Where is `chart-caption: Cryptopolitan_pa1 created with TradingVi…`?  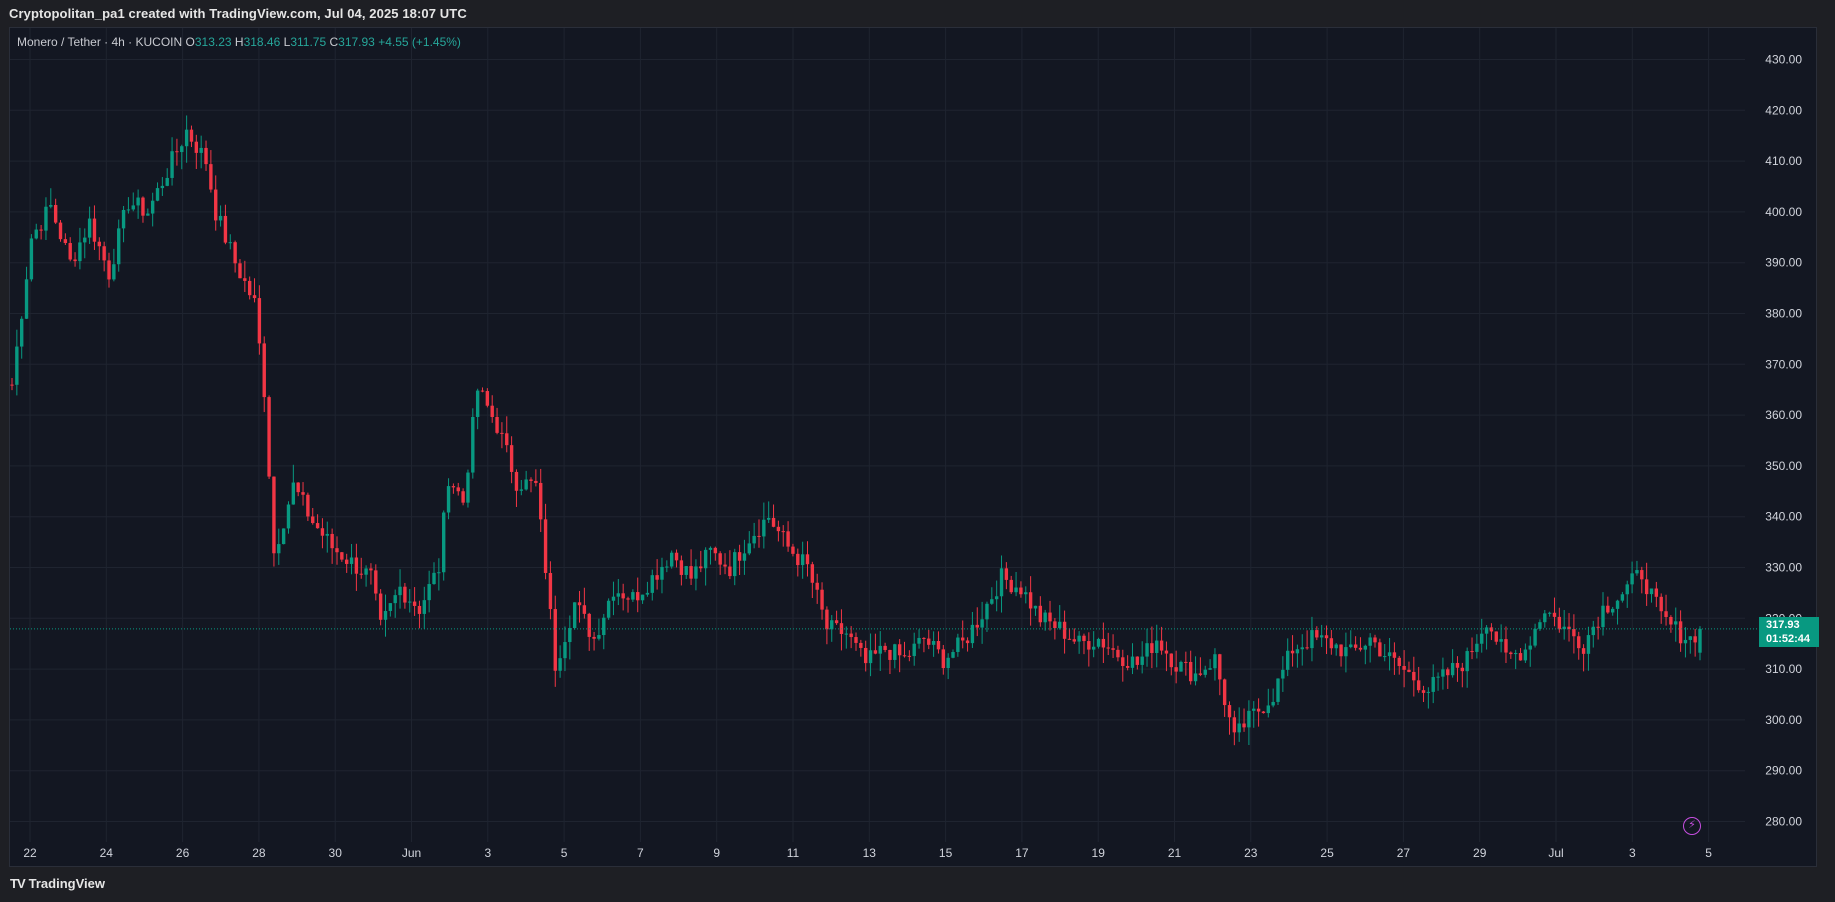 chart-caption: Cryptopolitan_pa1 created with TradingVi… is located at coordinates (238, 13).